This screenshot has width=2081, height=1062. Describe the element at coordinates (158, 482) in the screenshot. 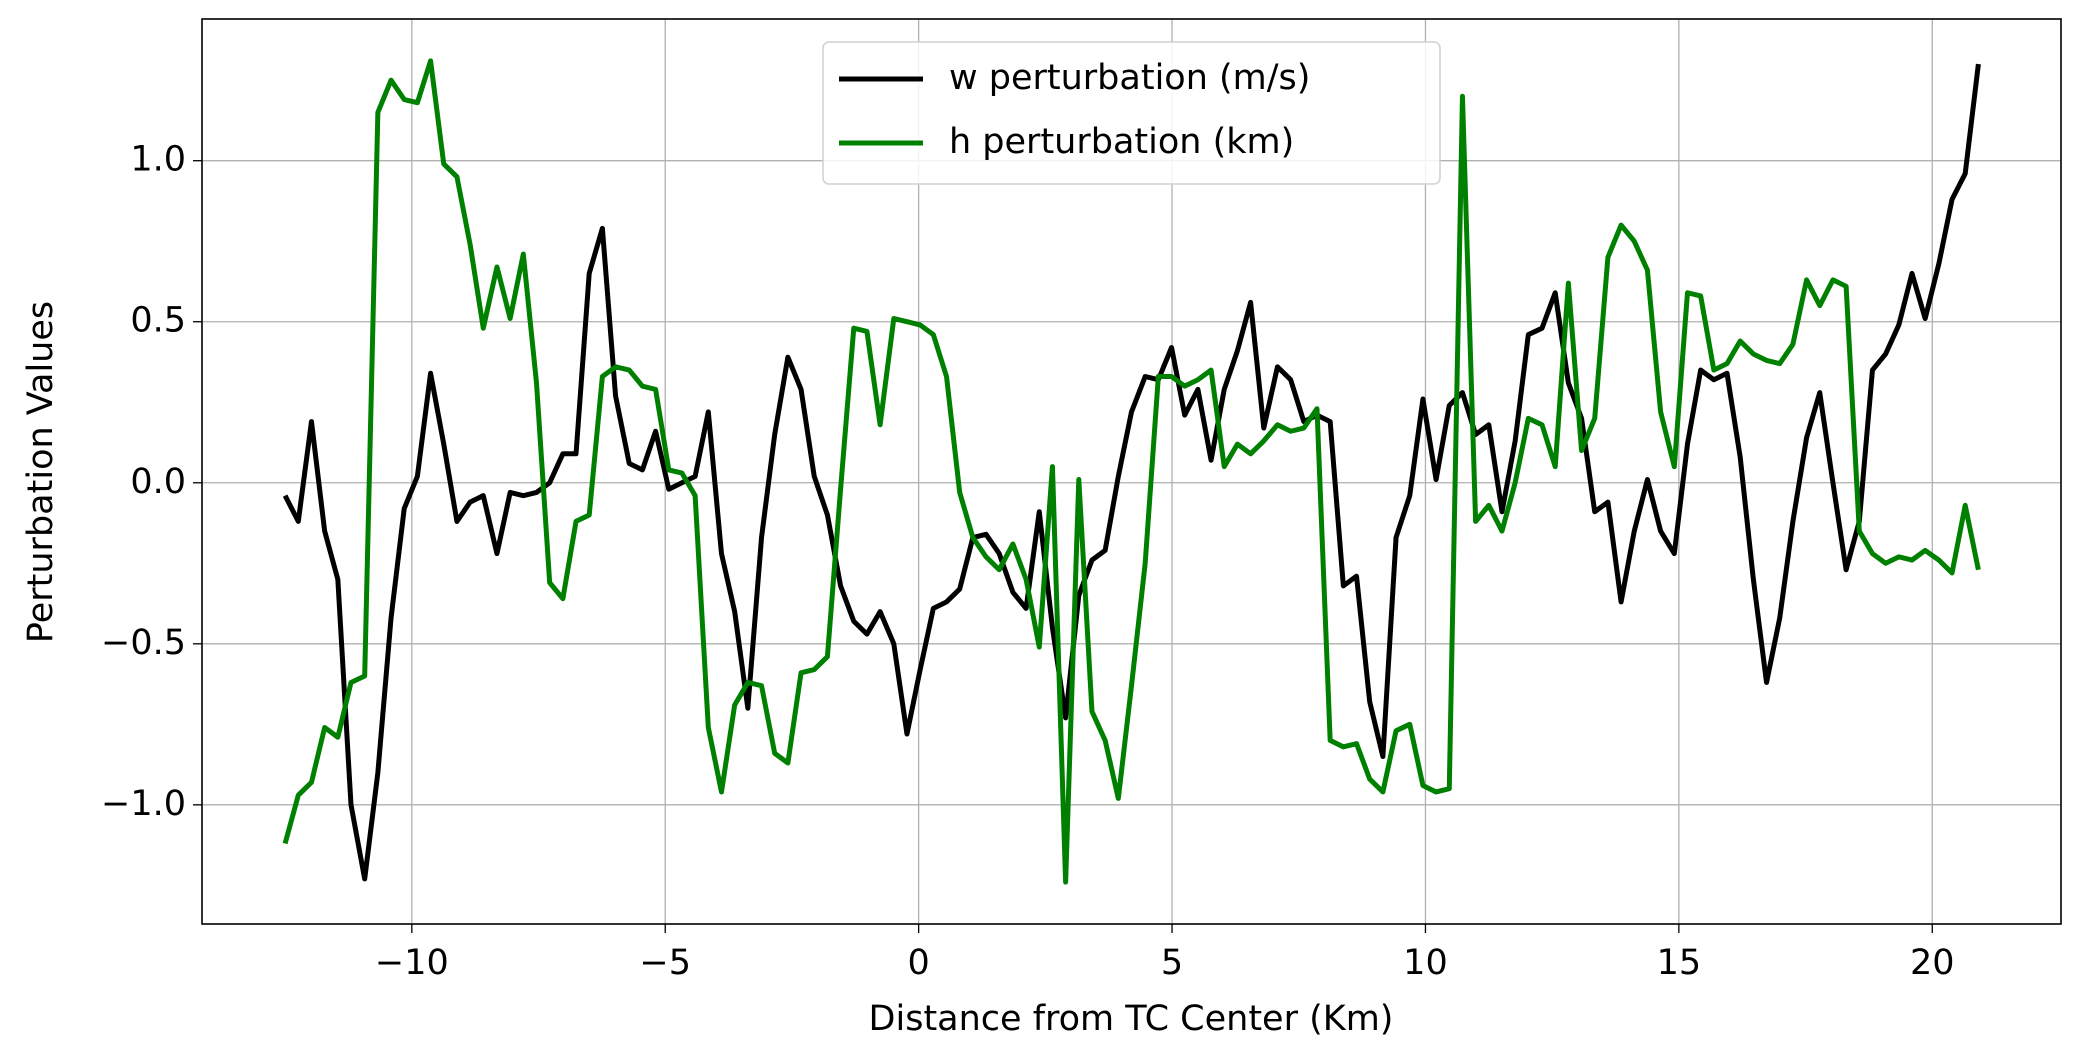

I see `y-tick-label: 0.0` at that location.